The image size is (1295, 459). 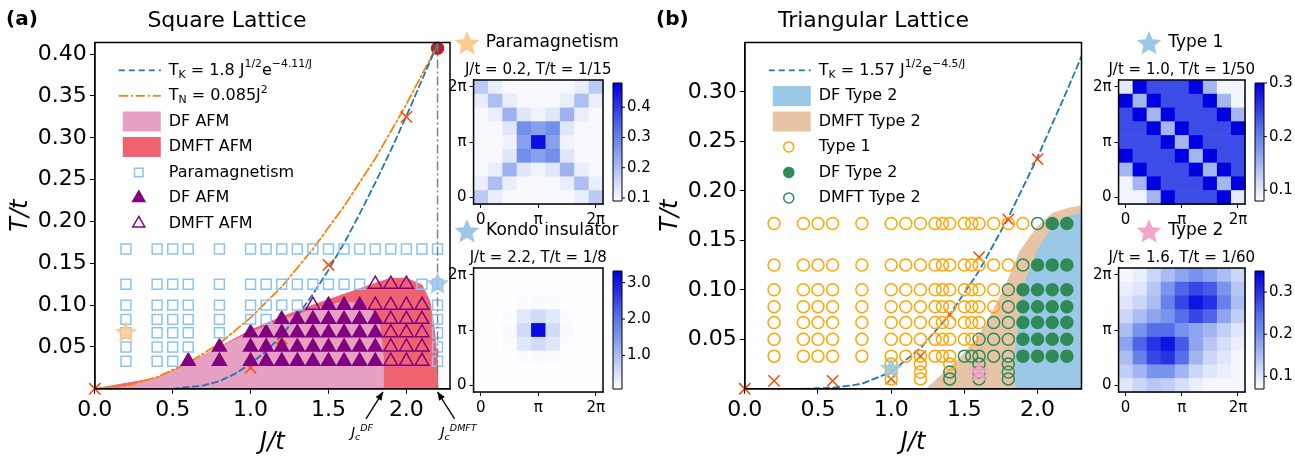 I want to click on chart-subtitle: J/t = 1.6, T/t = 1/60, so click(x=1181, y=256).